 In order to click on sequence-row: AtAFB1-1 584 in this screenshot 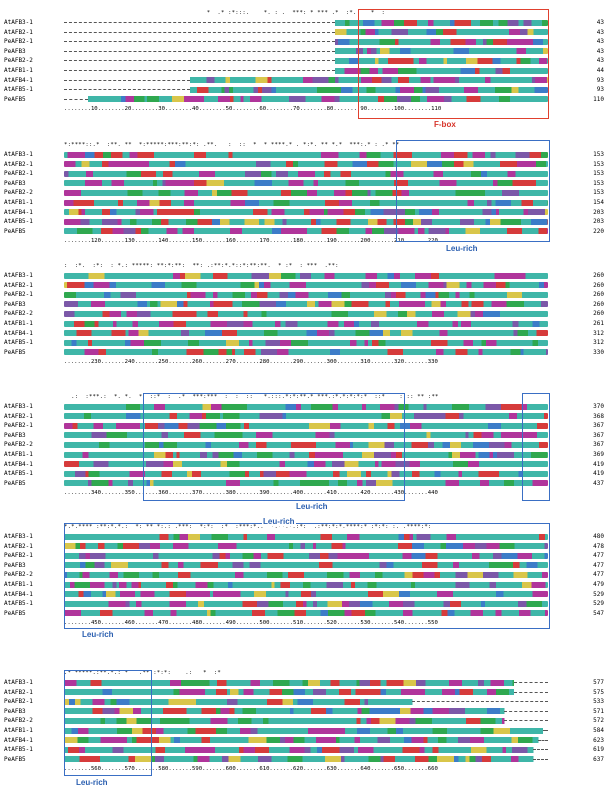, I will do `click(304, 730)`.